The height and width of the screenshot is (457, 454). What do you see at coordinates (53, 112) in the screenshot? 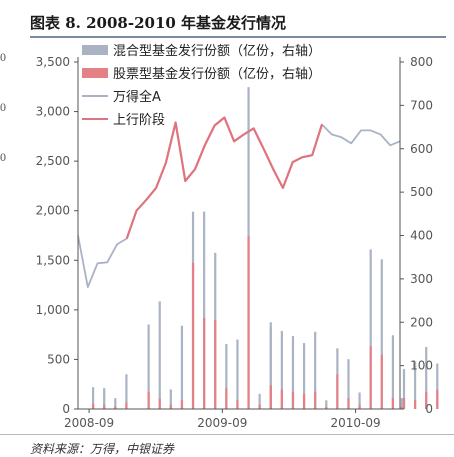
I see `left-tick-label: 3,000` at bounding box center [53, 112].